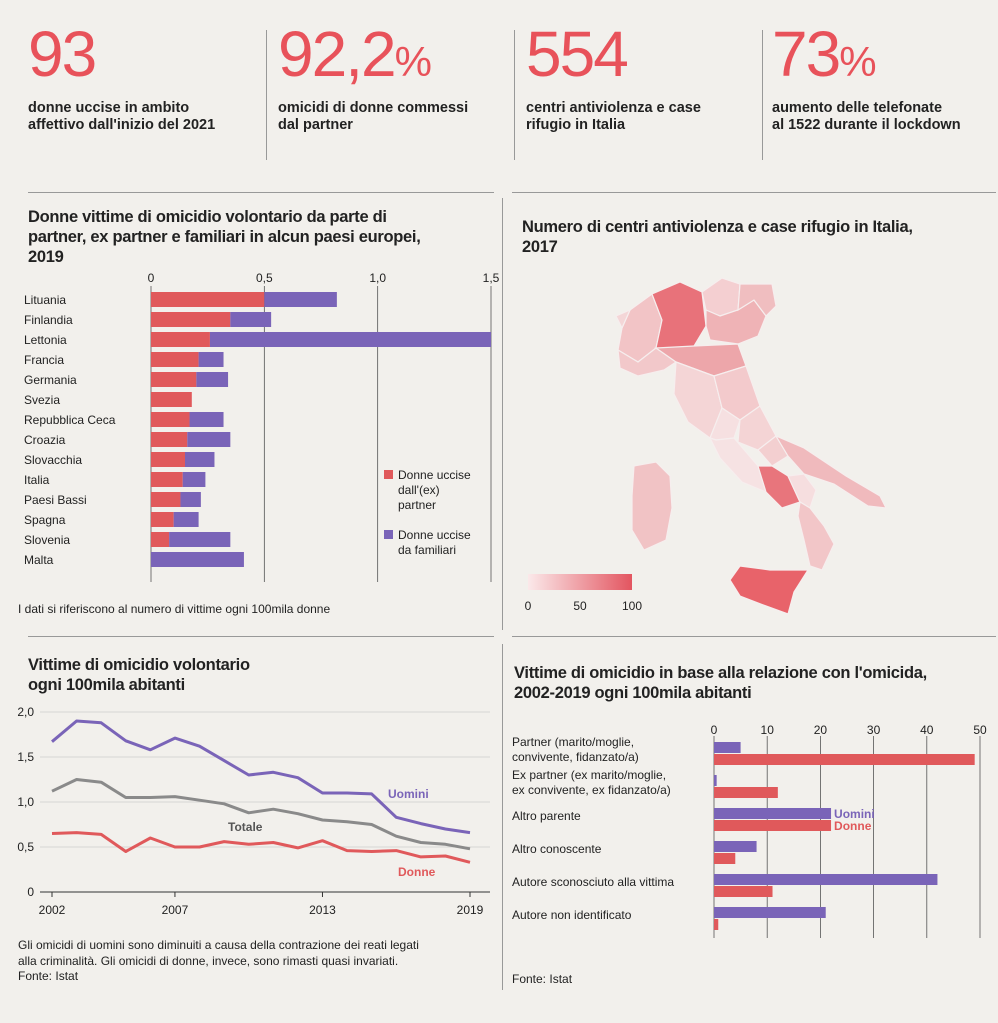 The width and height of the screenshot is (998, 1023). What do you see at coordinates (52, 910) in the screenshot?
I see `tick-label: 2002` at bounding box center [52, 910].